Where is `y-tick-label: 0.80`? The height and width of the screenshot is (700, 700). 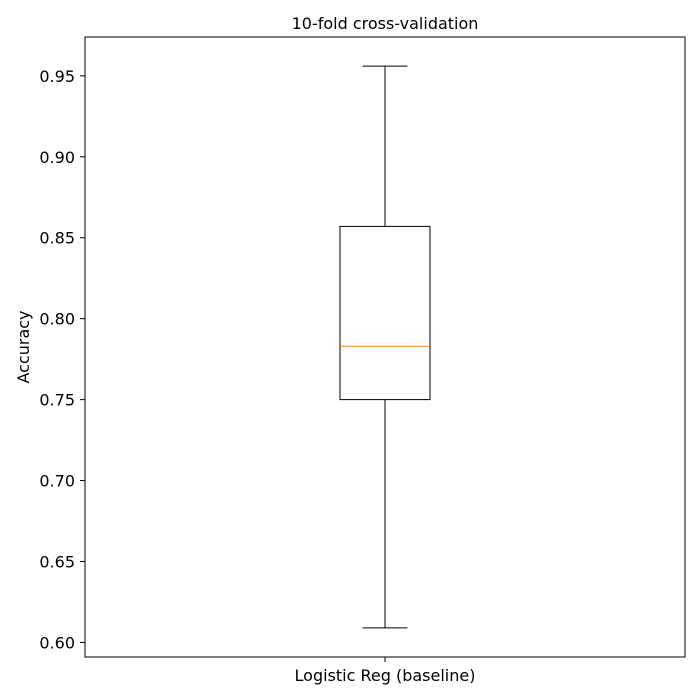 y-tick-label: 0.80 is located at coordinates (57, 319).